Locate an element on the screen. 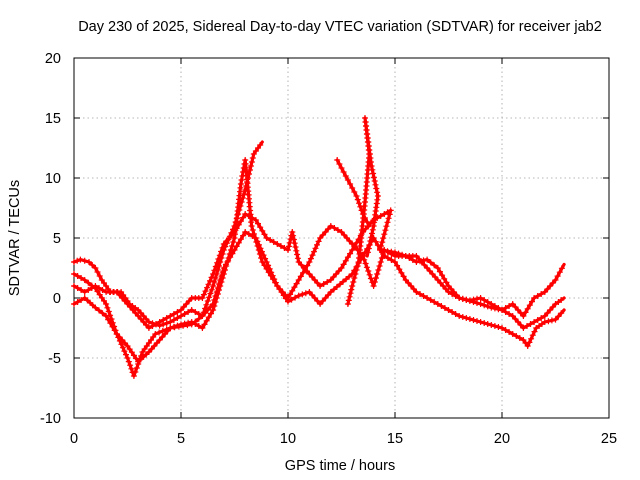 This screenshot has height=480, width=640. y-axis-label: SDTVAR / TECUs is located at coordinates (15, 238).